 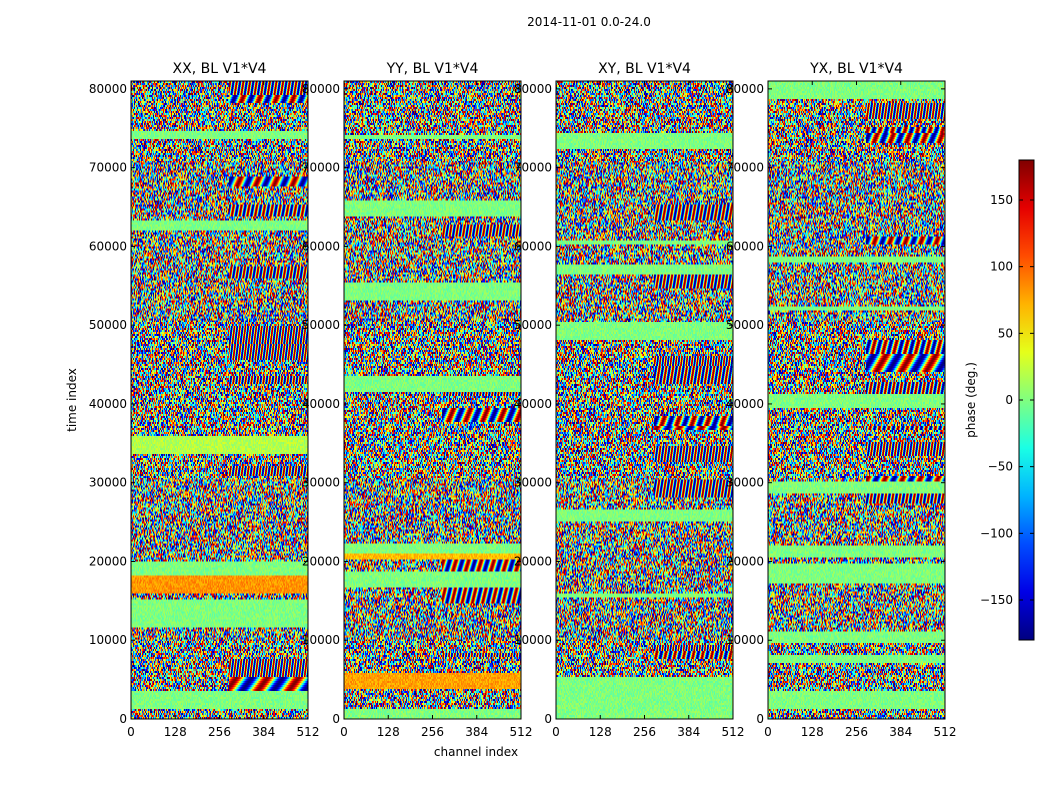 I want to click on colorbar-tick-label: −50, so click(x=1000, y=467).